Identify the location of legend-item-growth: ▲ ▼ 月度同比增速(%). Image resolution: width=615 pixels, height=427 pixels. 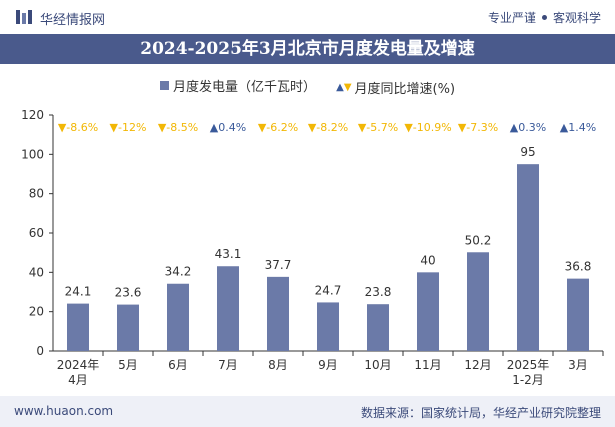
(395, 87).